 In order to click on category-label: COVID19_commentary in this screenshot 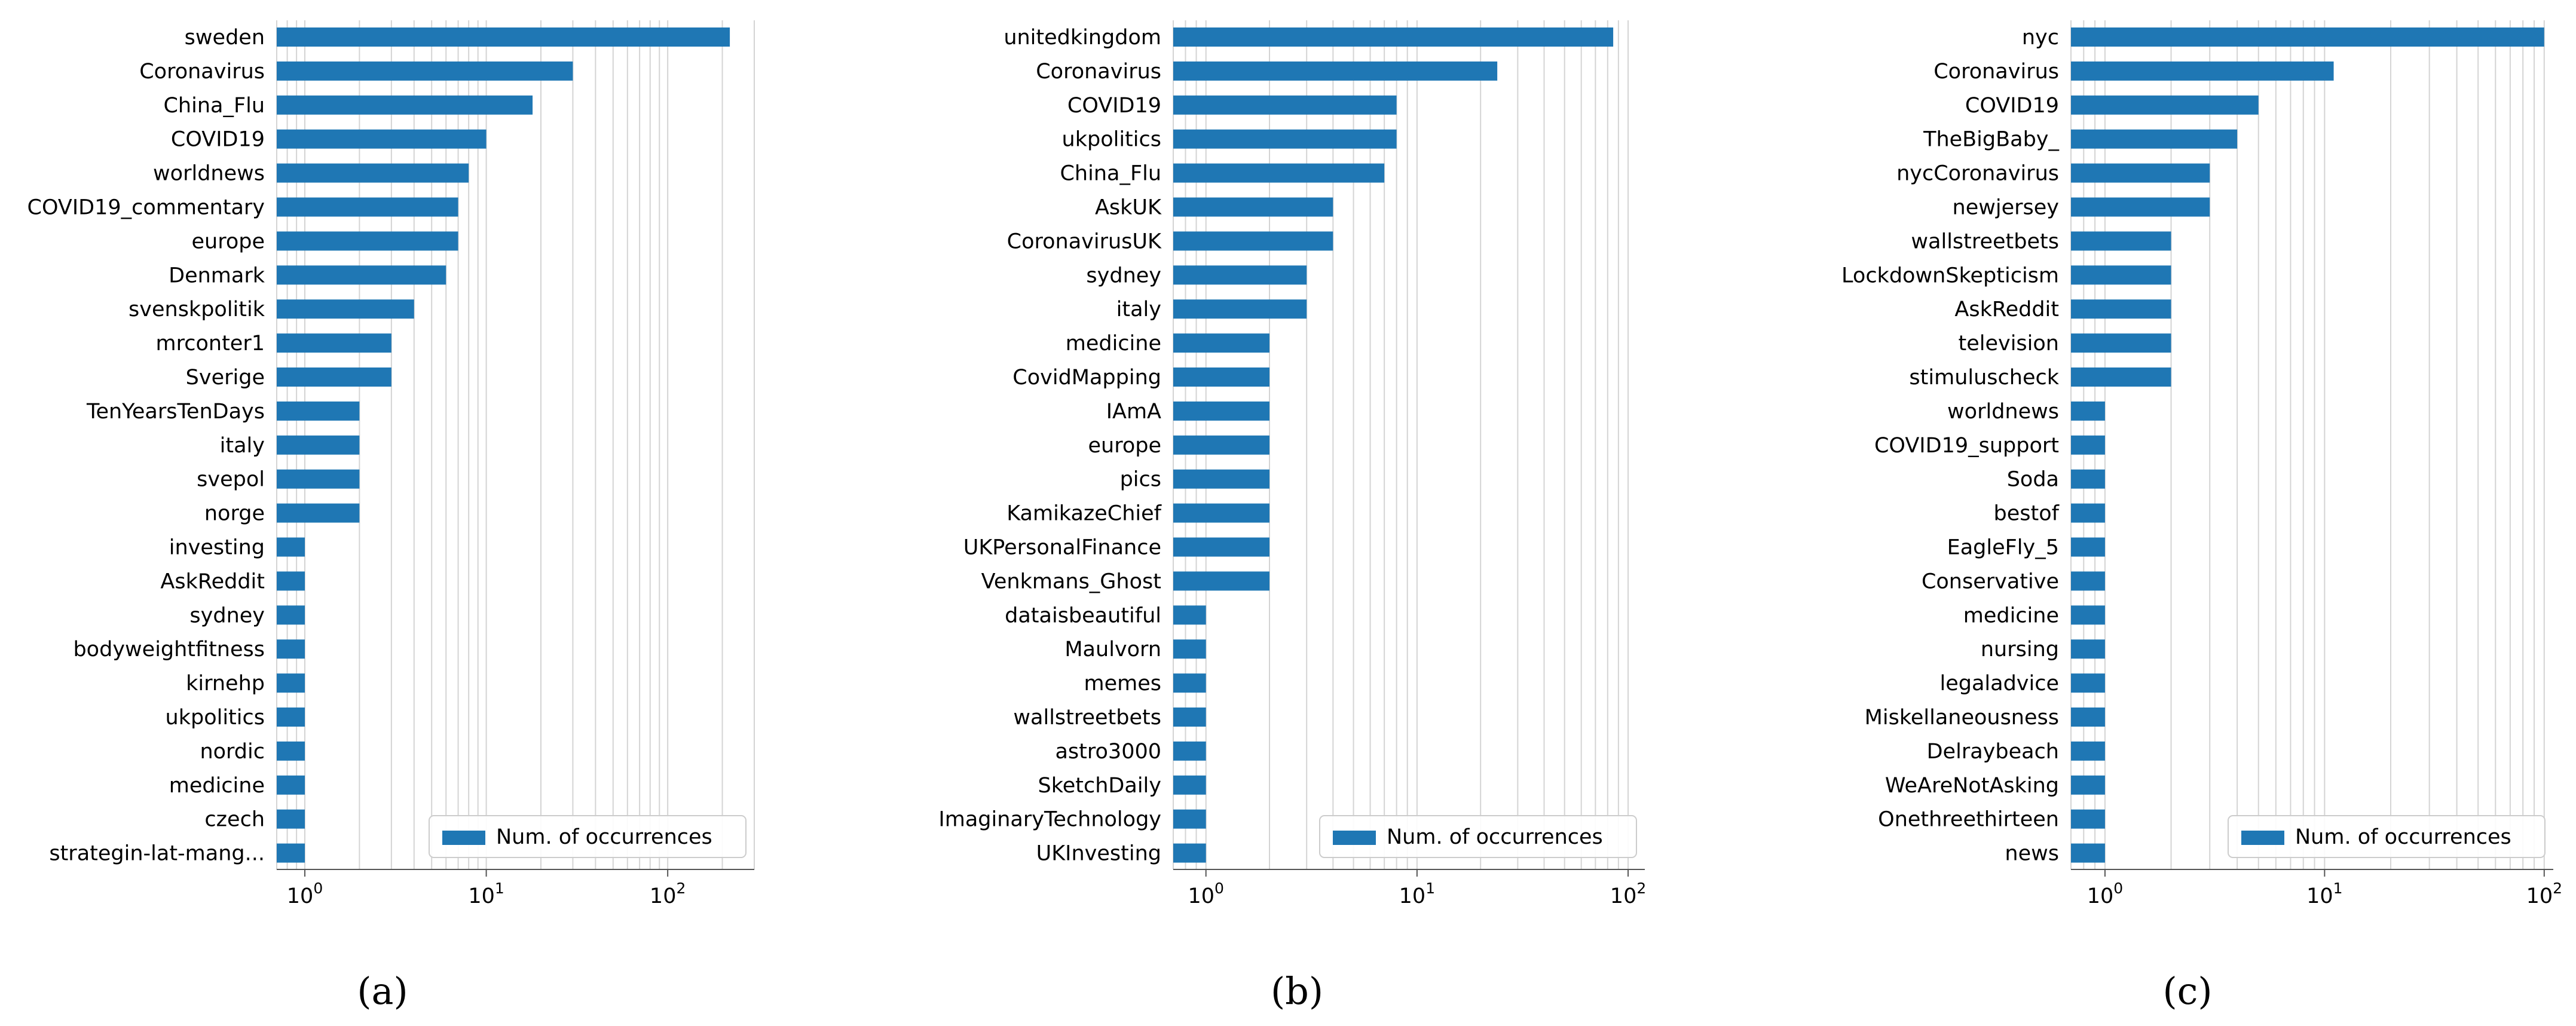, I will do `click(146, 208)`.